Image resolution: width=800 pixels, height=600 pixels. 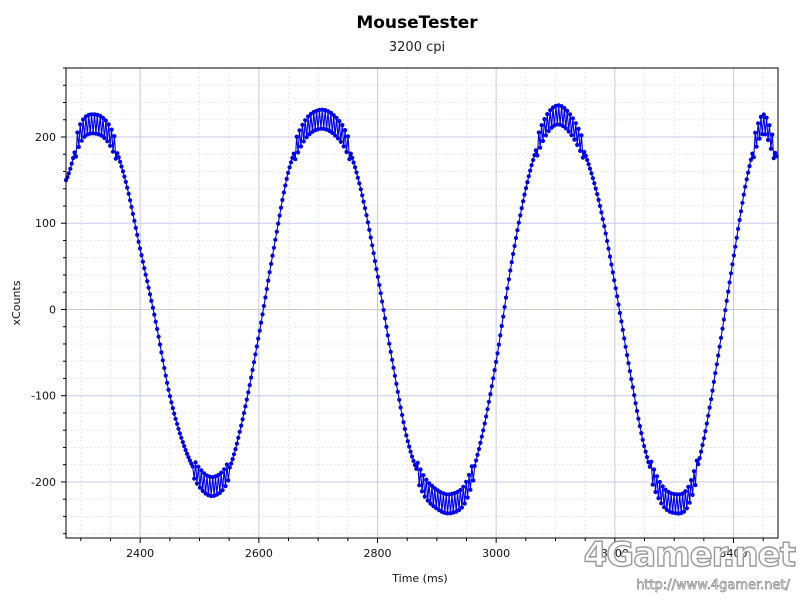 What do you see at coordinates (378, 553) in the screenshot?
I see `x-tick-label: 2800` at bounding box center [378, 553].